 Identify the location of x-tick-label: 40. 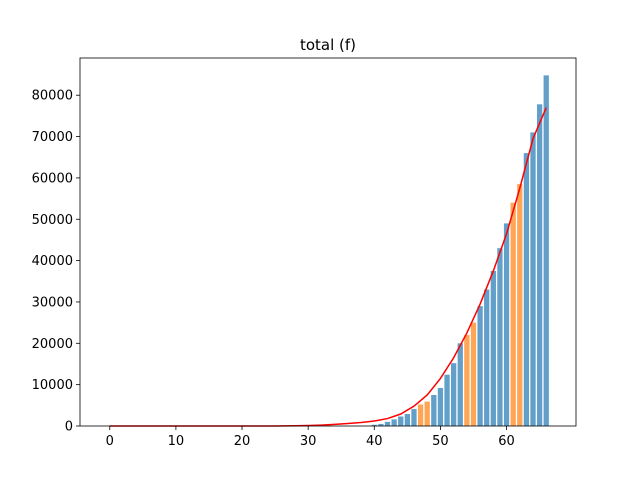
(374, 441).